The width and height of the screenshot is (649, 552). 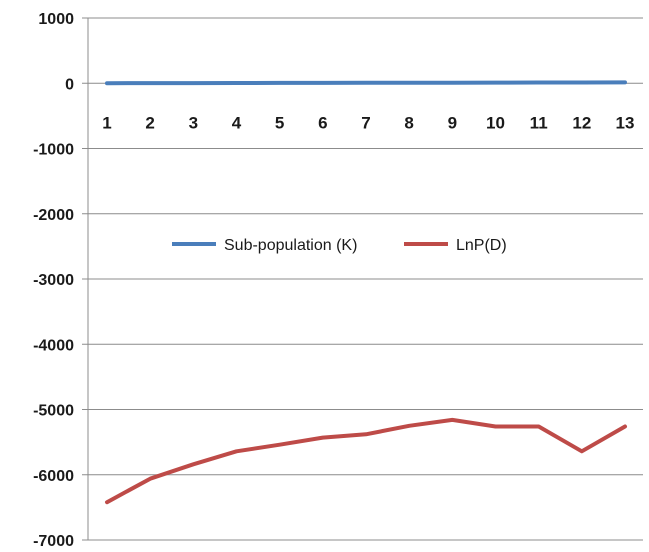 I want to click on legend: Sub-population (K) LnP(D), so click(x=339, y=245).